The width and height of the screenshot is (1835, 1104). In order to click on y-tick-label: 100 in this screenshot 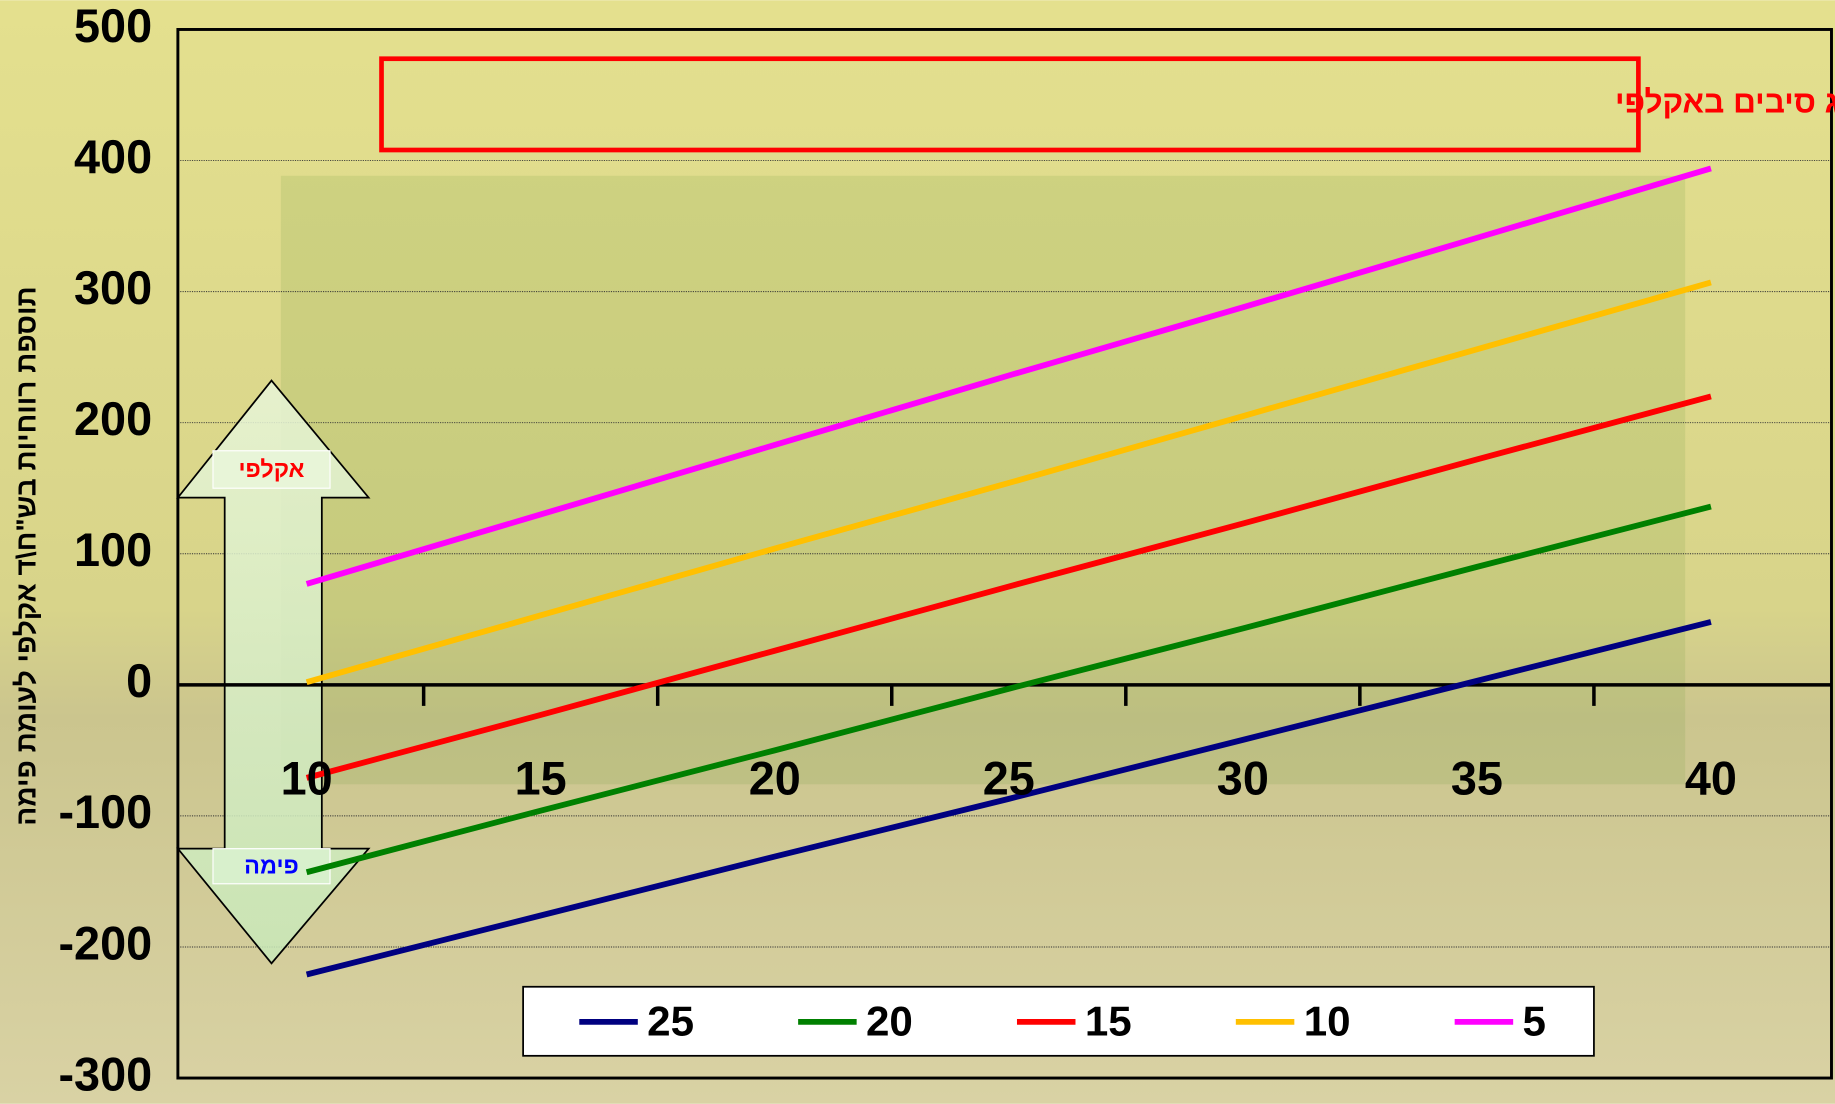, I will do `click(113, 550)`.